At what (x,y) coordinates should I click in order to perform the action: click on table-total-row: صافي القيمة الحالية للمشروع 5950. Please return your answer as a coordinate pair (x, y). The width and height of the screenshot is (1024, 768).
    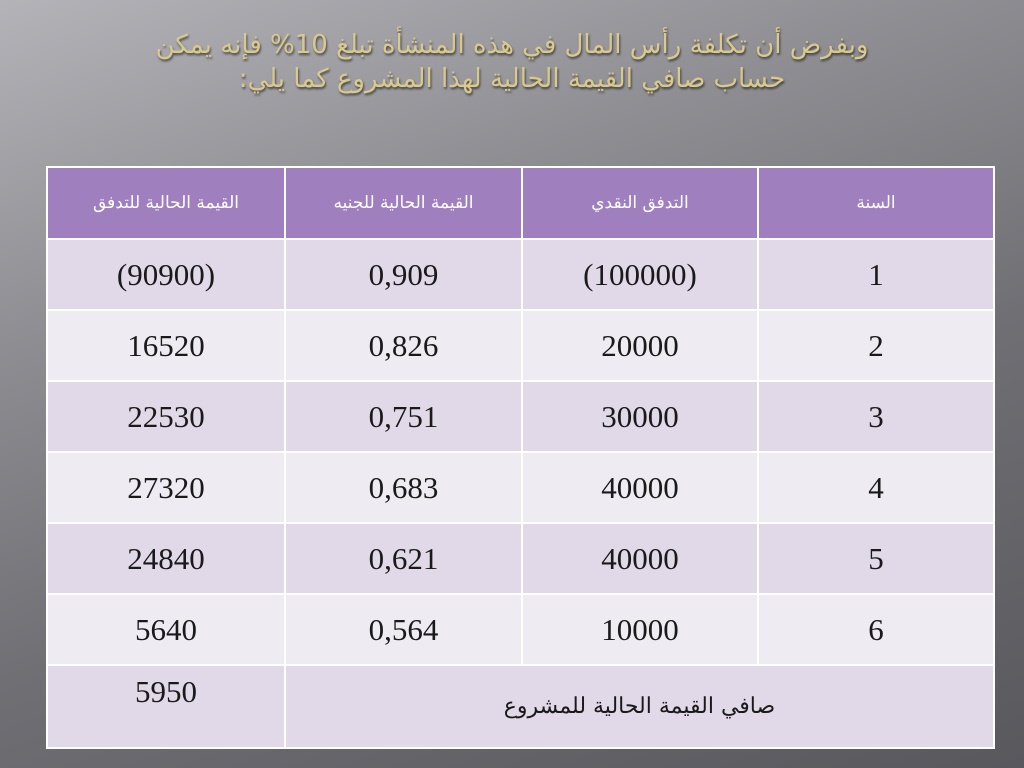
    Looking at the image, I should click on (520, 706).